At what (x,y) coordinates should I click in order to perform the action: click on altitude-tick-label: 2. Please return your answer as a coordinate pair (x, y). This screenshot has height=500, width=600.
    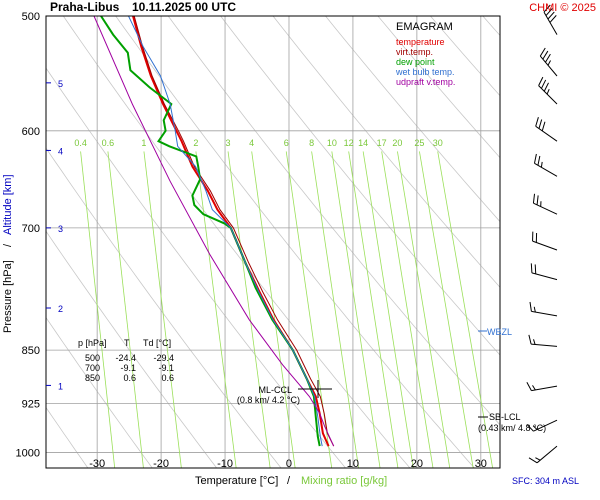
    Looking at the image, I should click on (60, 309).